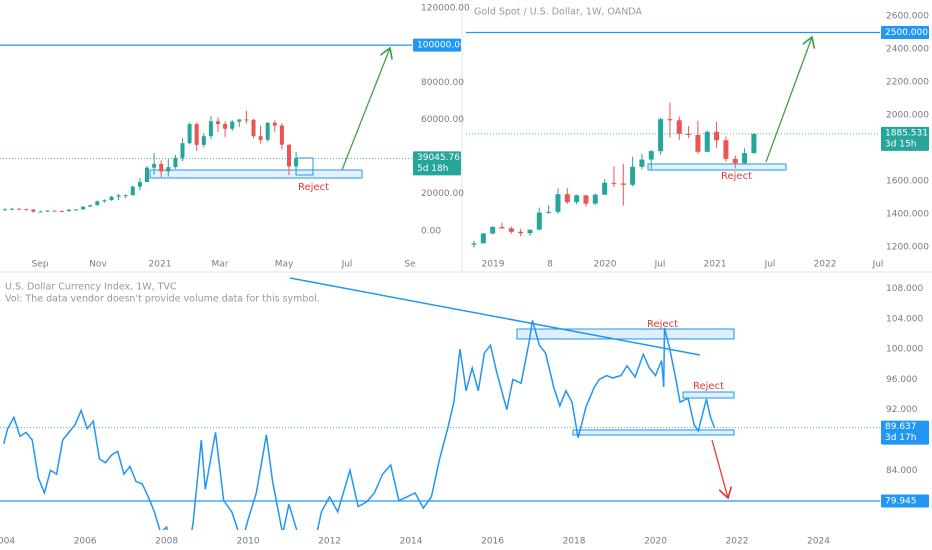  What do you see at coordinates (900, 144) in the screenshot?
I see `countdown-label: 3d 15h` at bounding box center [900, 144].